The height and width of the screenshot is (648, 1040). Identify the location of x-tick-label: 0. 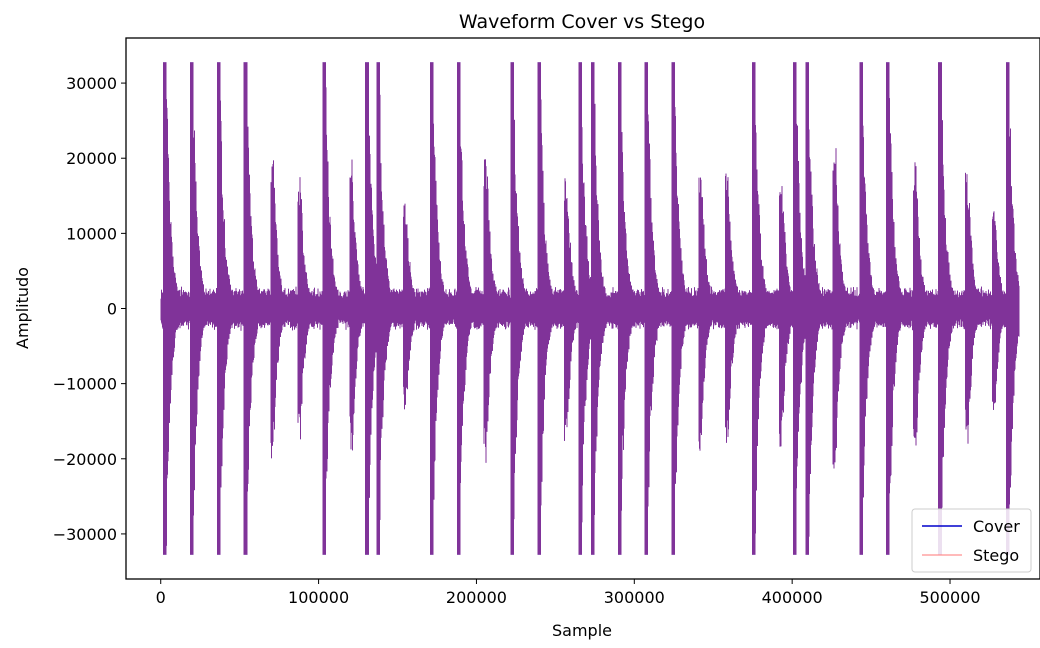
(161, 597).